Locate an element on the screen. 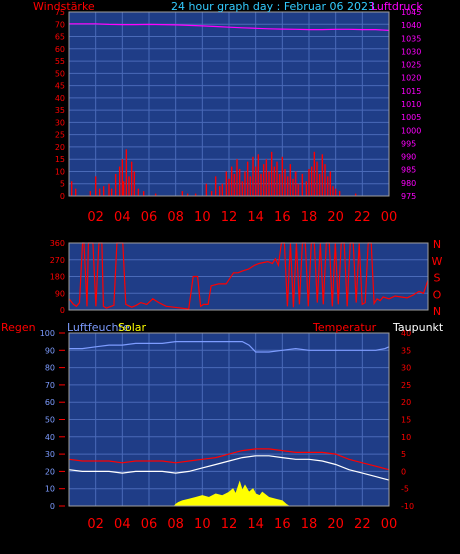 The height and width of the screenshot is (554, 460). p2-y-tick-270: 270 is located at coordinates (57, 260).